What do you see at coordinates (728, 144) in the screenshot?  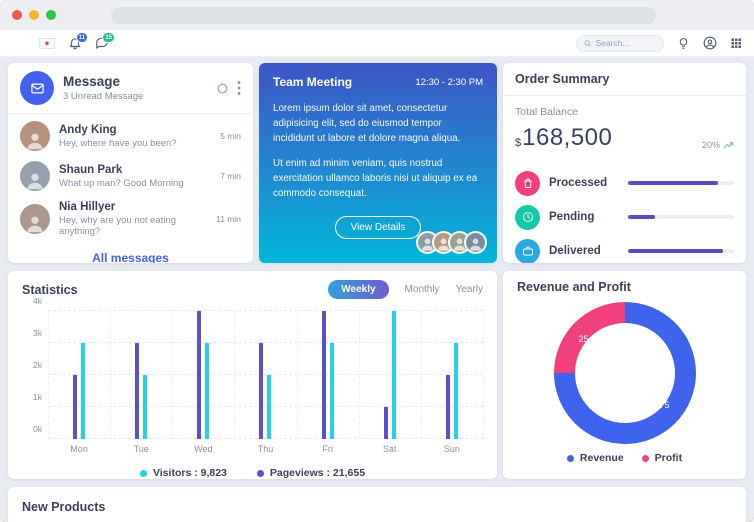 I see `trend-up-icon` at bounding box center [728, 144].